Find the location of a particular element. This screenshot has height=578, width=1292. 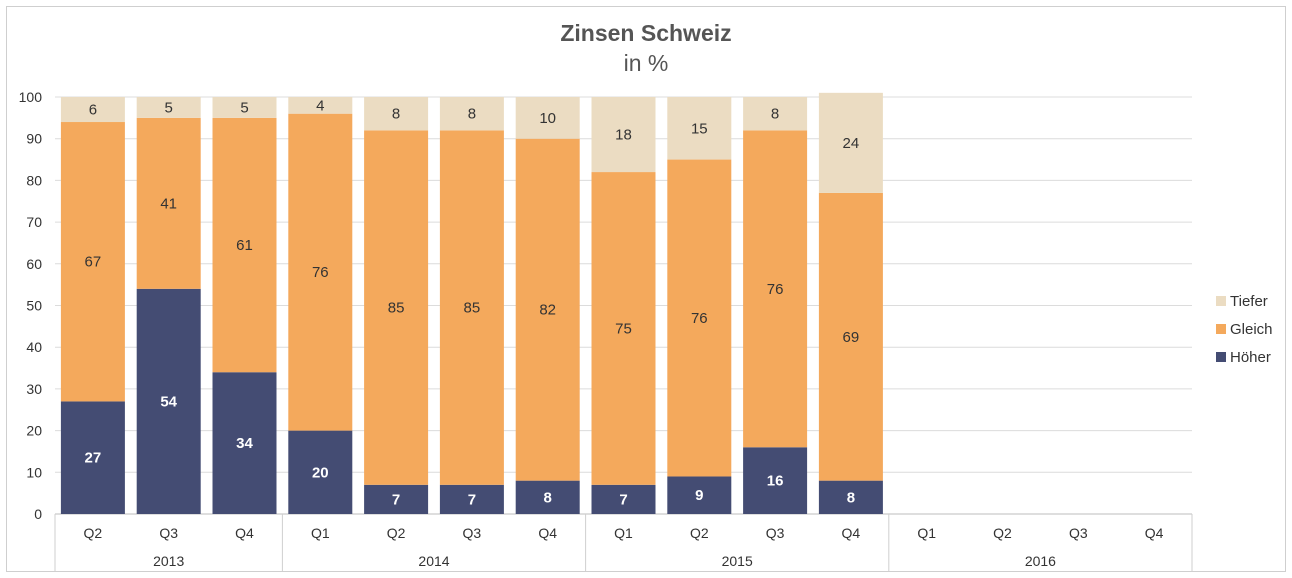

legend-label: Gleich is located at coordinates (1251, 329).